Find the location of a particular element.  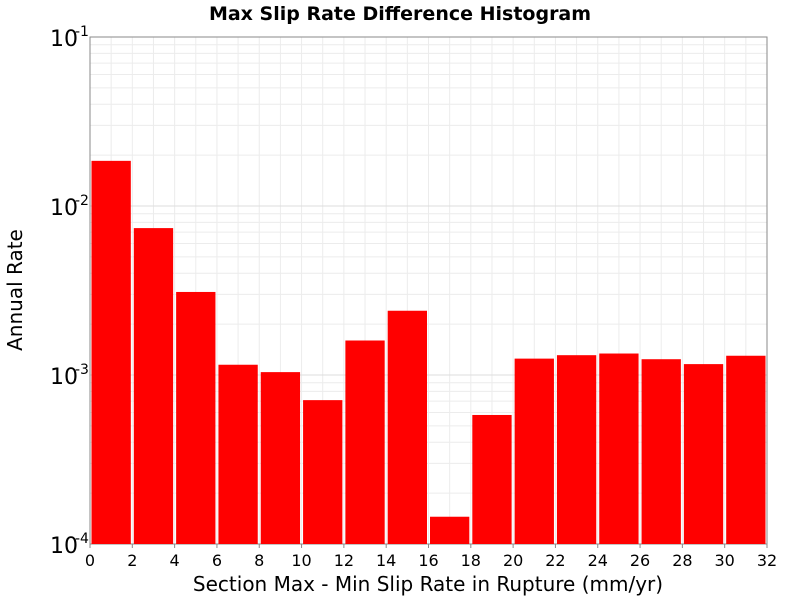

x-tick-label: 8 is located at coordinates (259, 560).